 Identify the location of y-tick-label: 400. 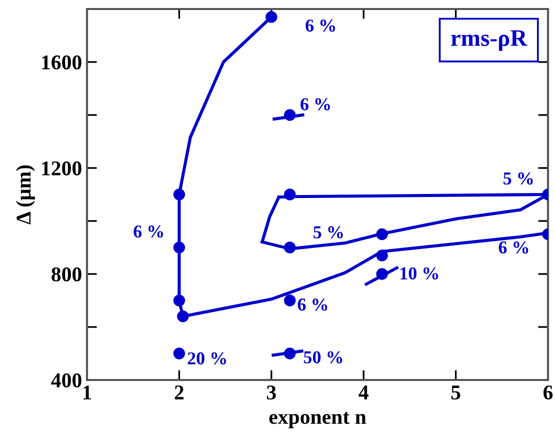
(66, 380).